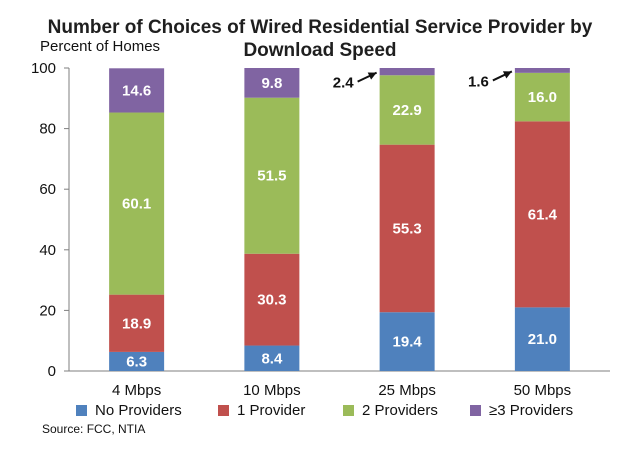 This screenshot has width=640, height=449. I want to click on data-label: 19.4, so click(408, 342).